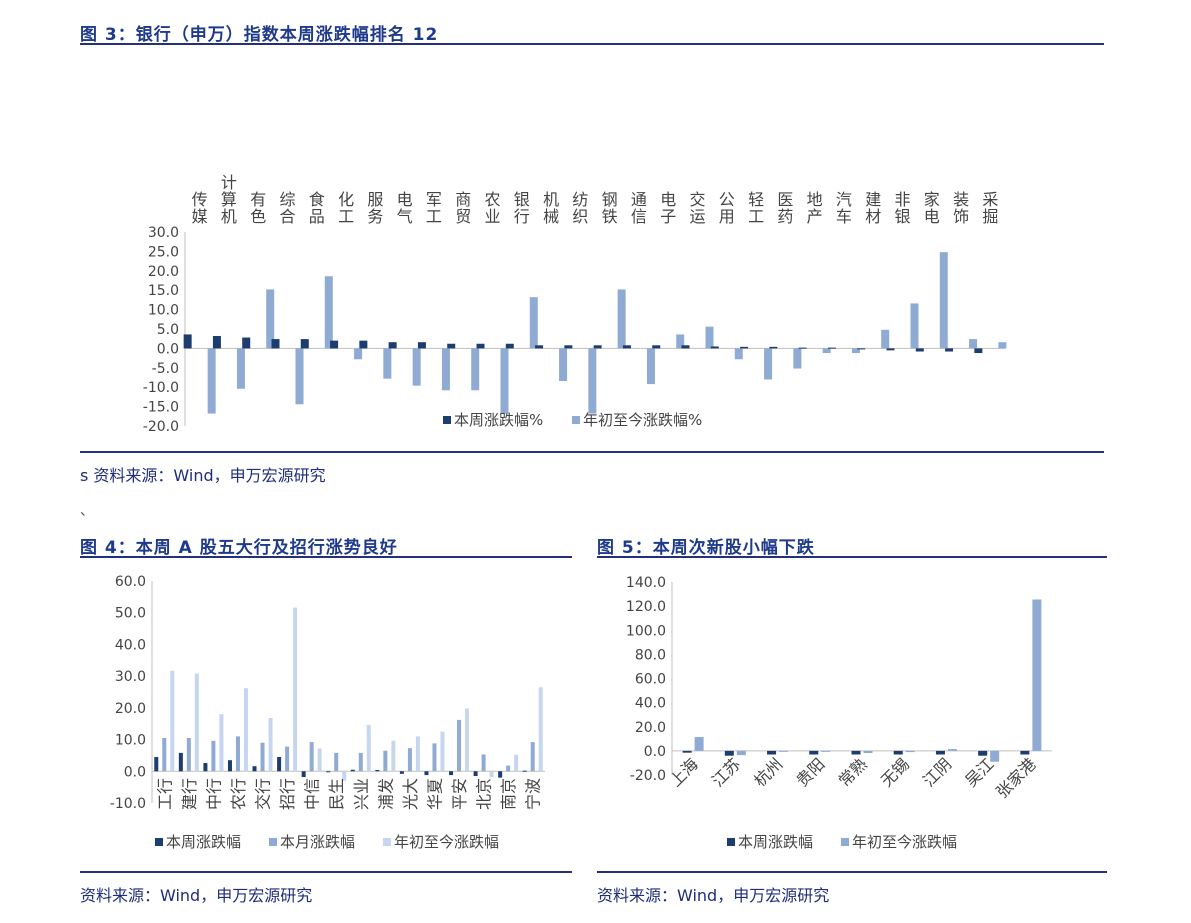  I want to click on fig3-category-label: 行, so click(522, 216).